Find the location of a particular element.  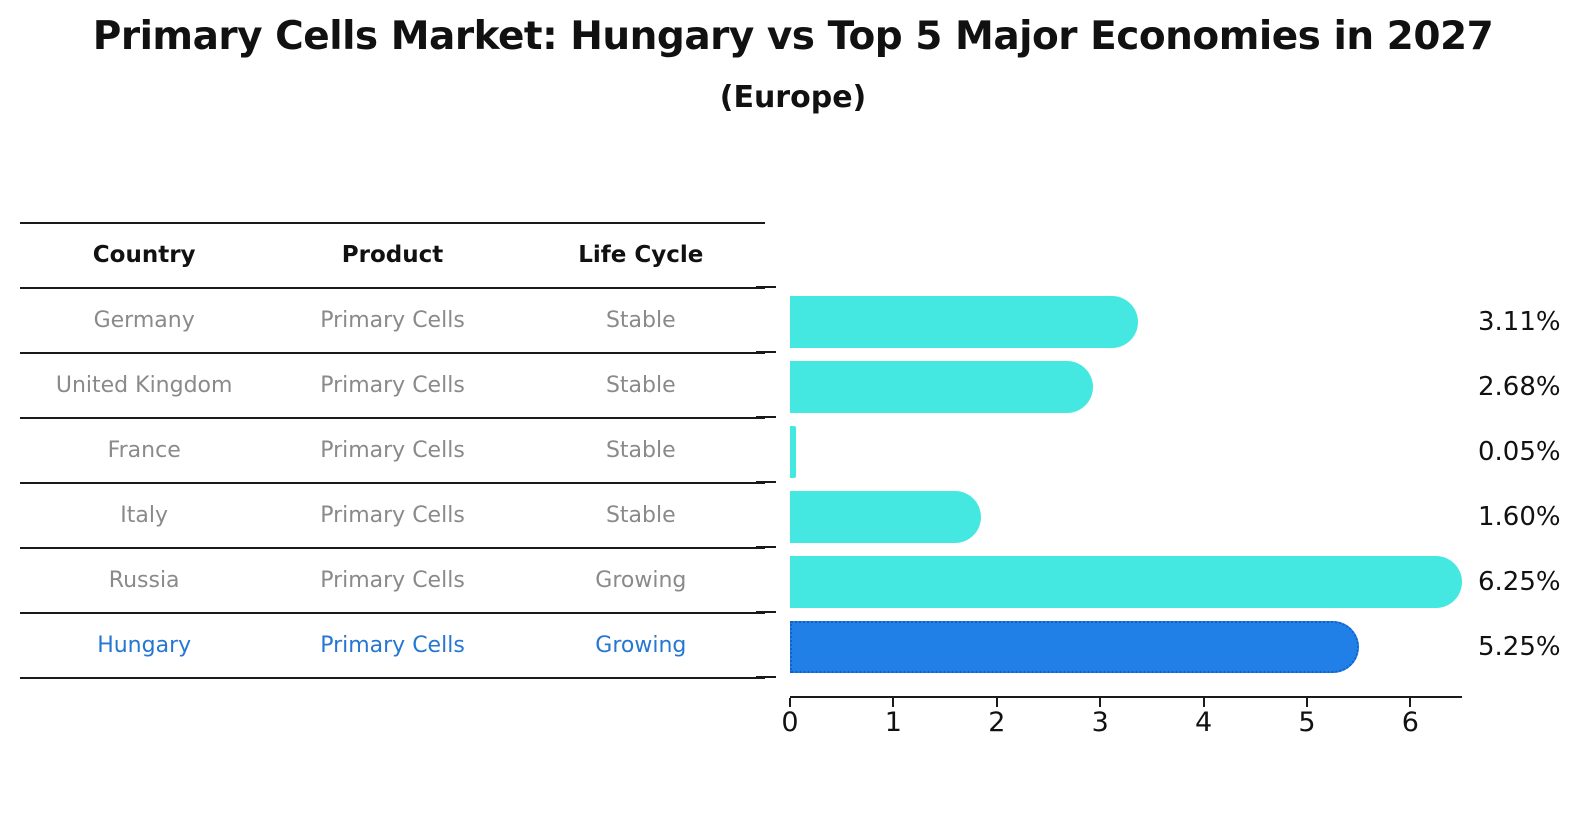

bar-france is located at coordinates (793, 452).